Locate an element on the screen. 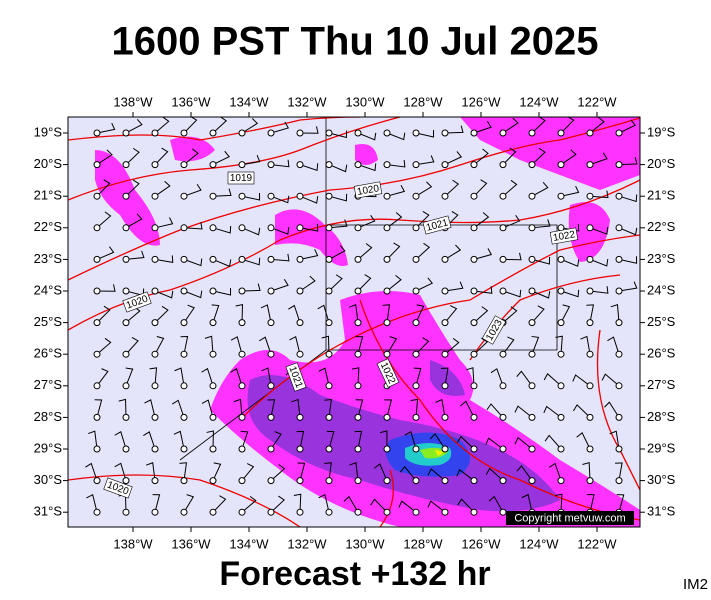  lon-label: 134°W is located at coordinates (249, 101).